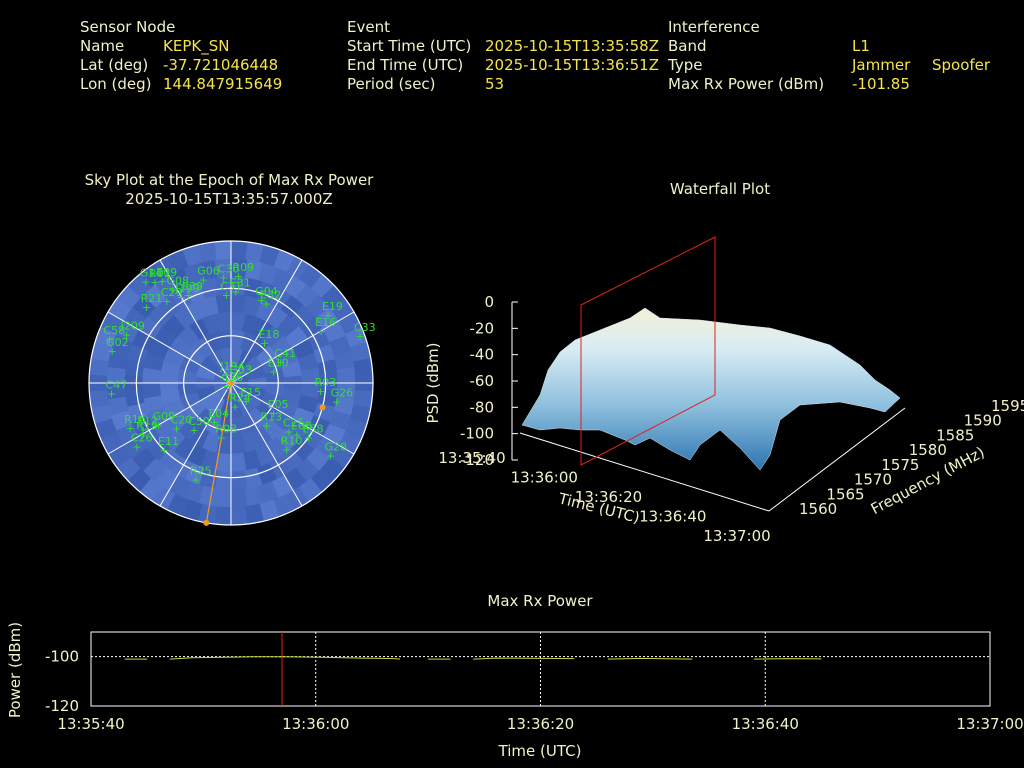  I want to click on maxrx-series-segment, so click(787, 659).